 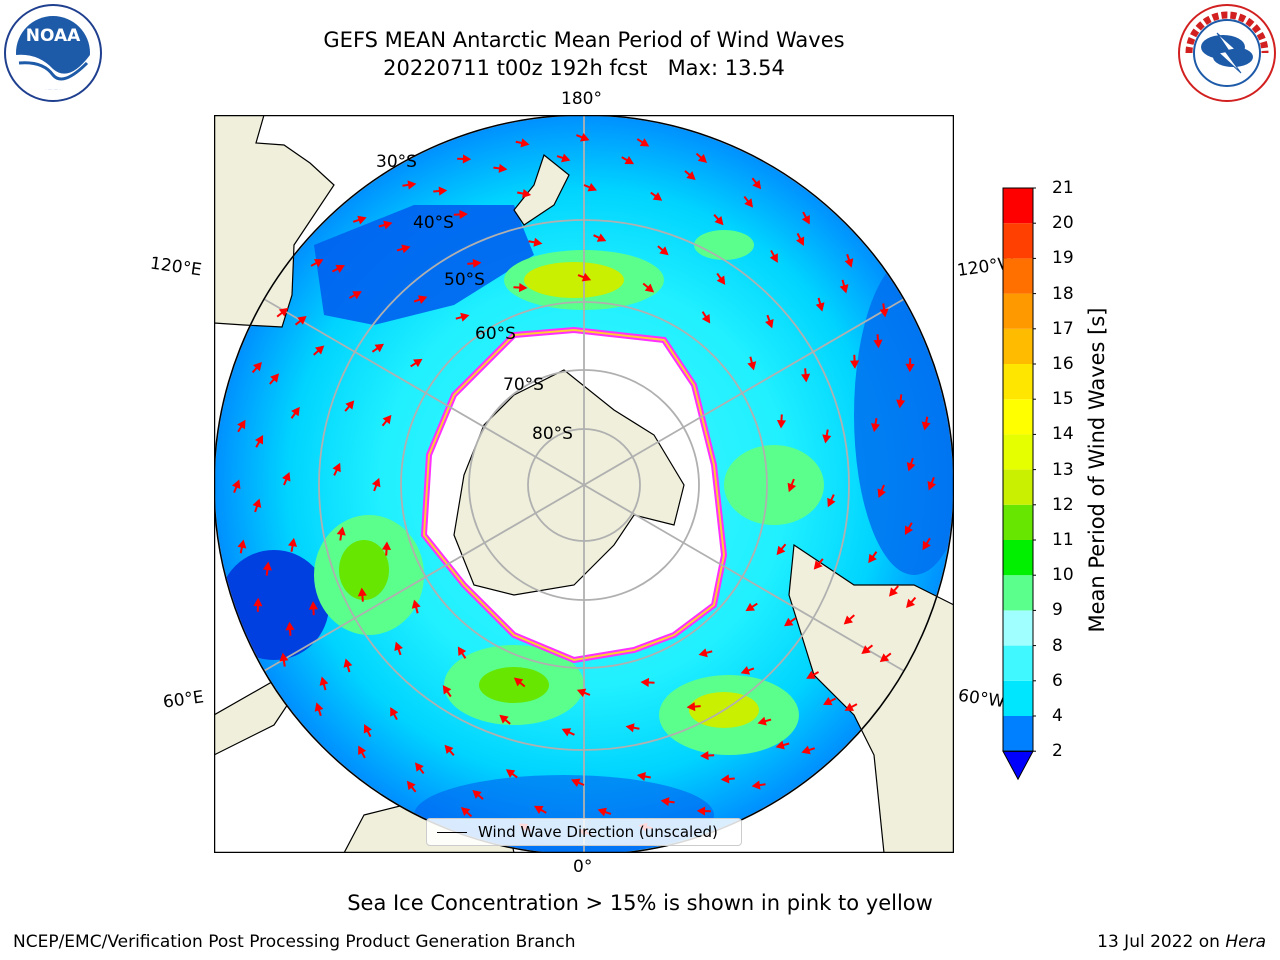 What do you see at coordinates (1057, 751) in the screenshot?
I see `colorbar-tick-label: 2` at bounding box center [1057, 751].